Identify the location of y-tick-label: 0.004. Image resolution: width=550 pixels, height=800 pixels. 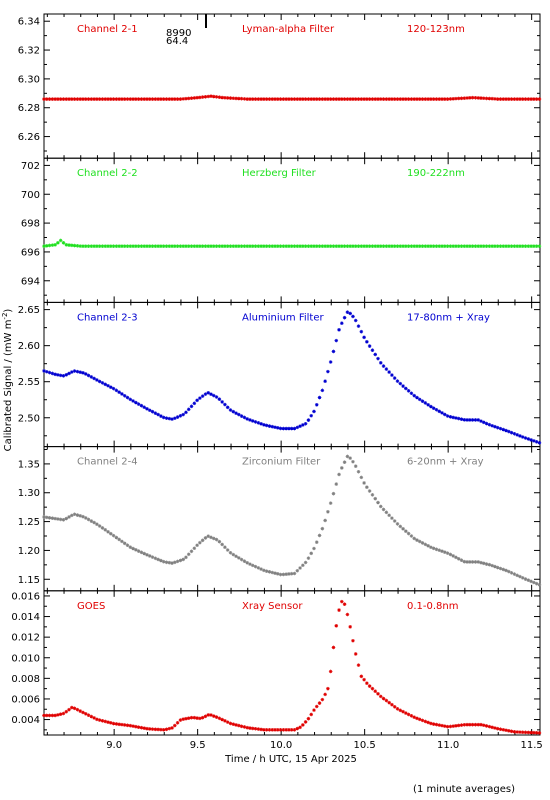
(25, 720).